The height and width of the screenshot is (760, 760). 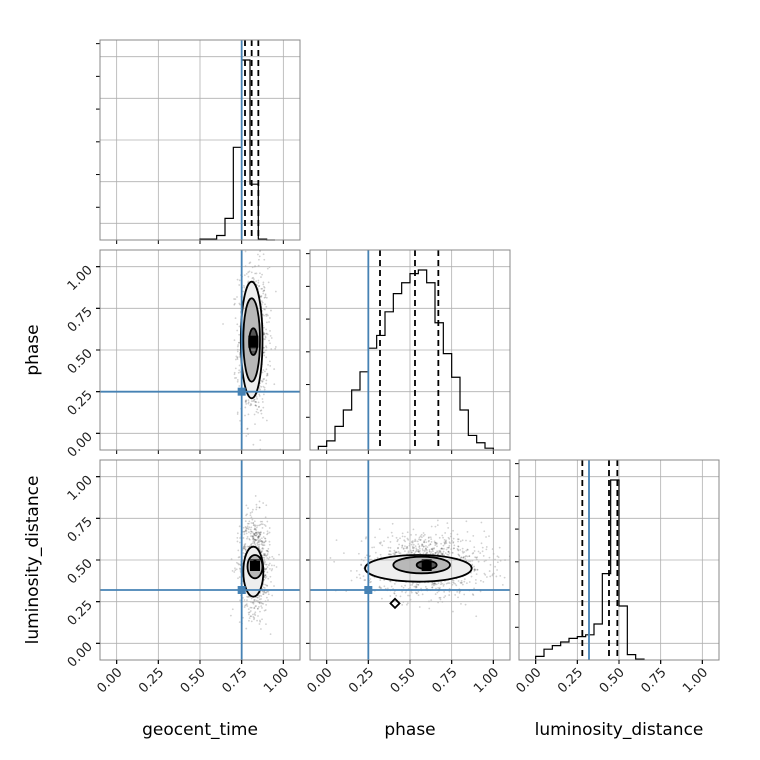 What do you see at coordinates (319, 680) in the screenshot?
I see `tick-label-x: 0.00` at bounding box center [319, 680].